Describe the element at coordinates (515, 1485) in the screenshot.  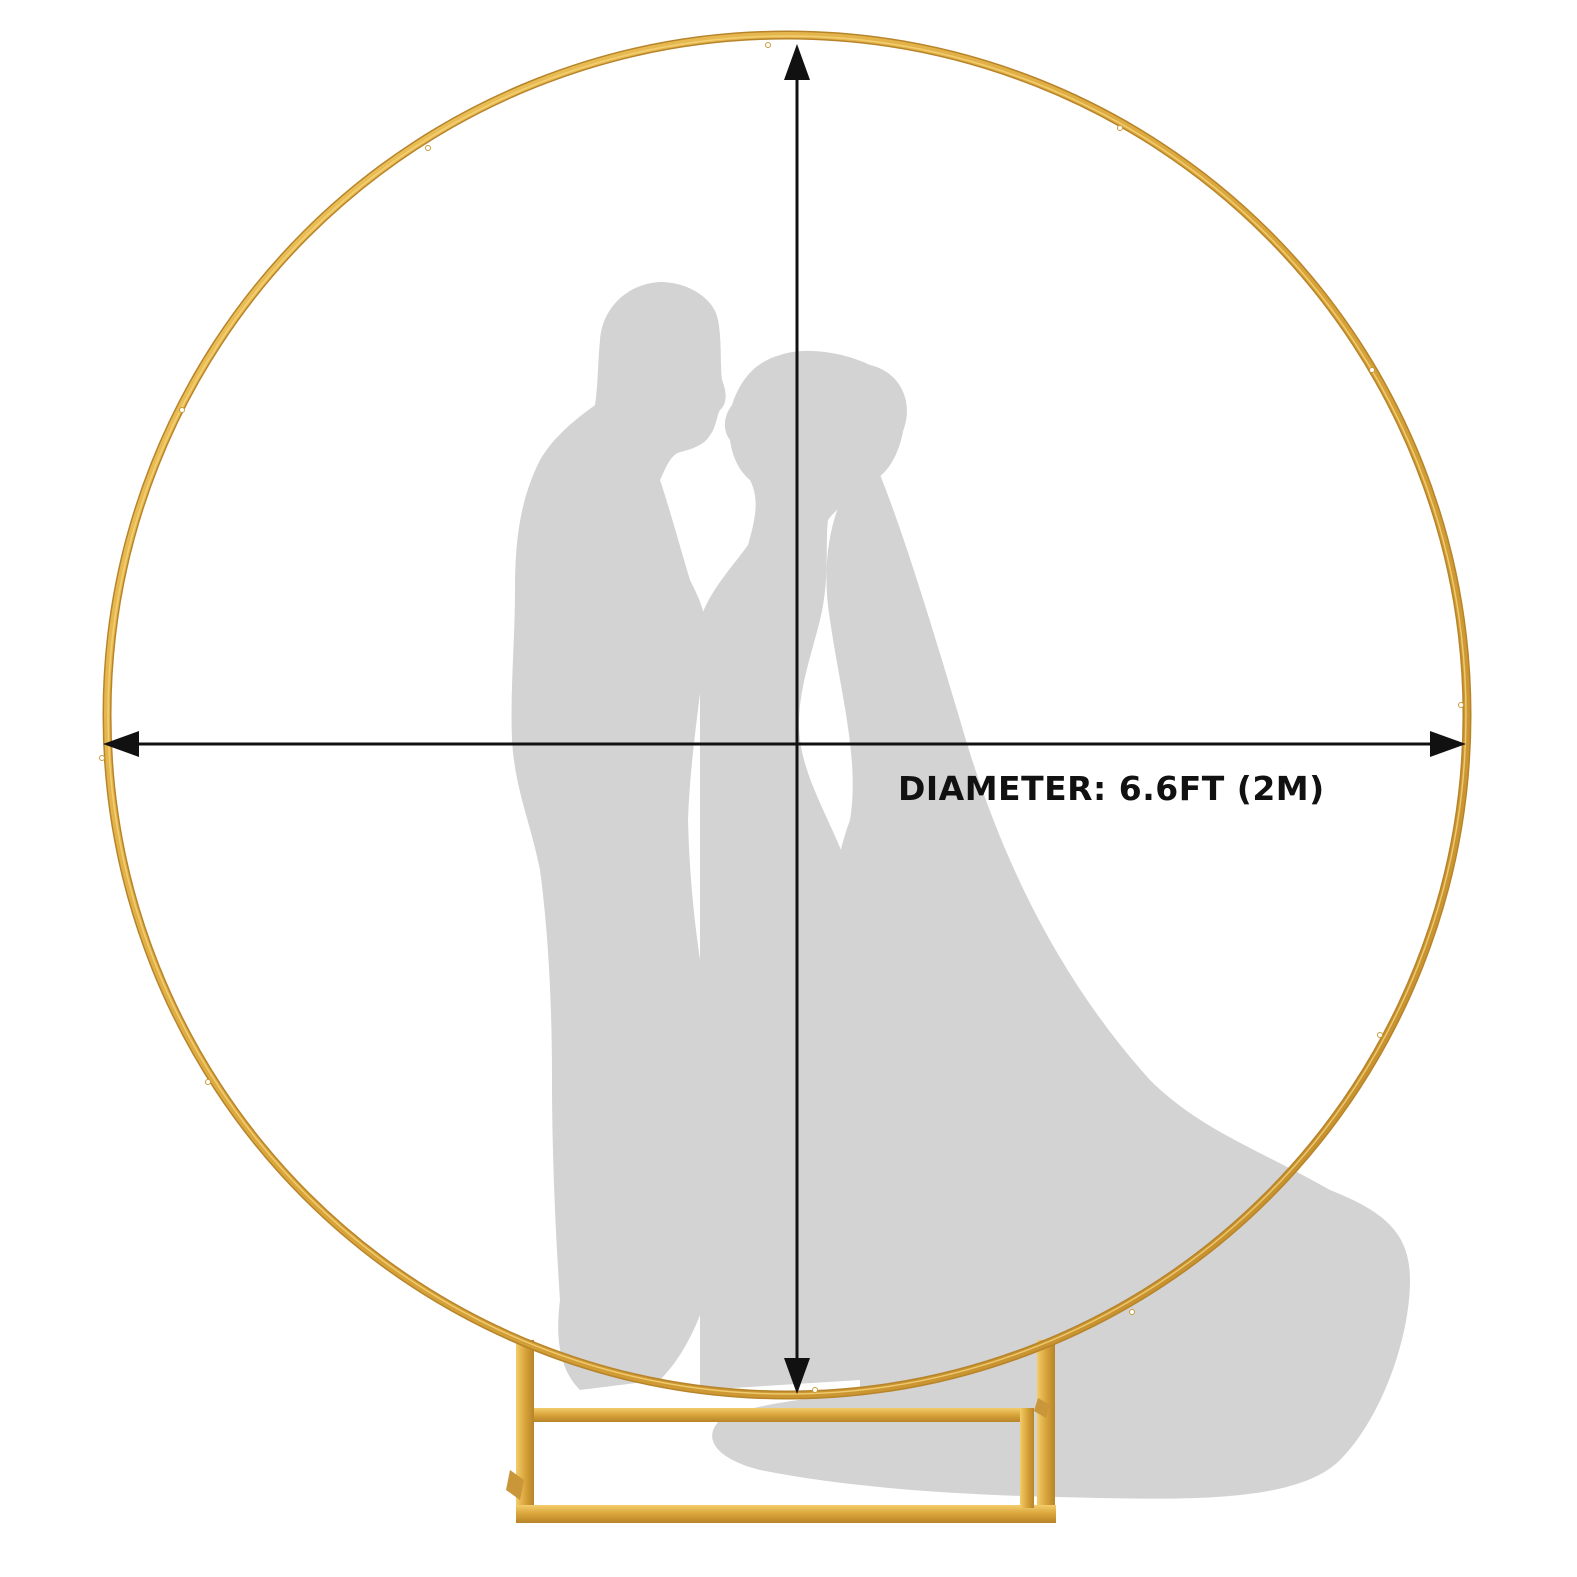
I see `clamp-left` at that location.